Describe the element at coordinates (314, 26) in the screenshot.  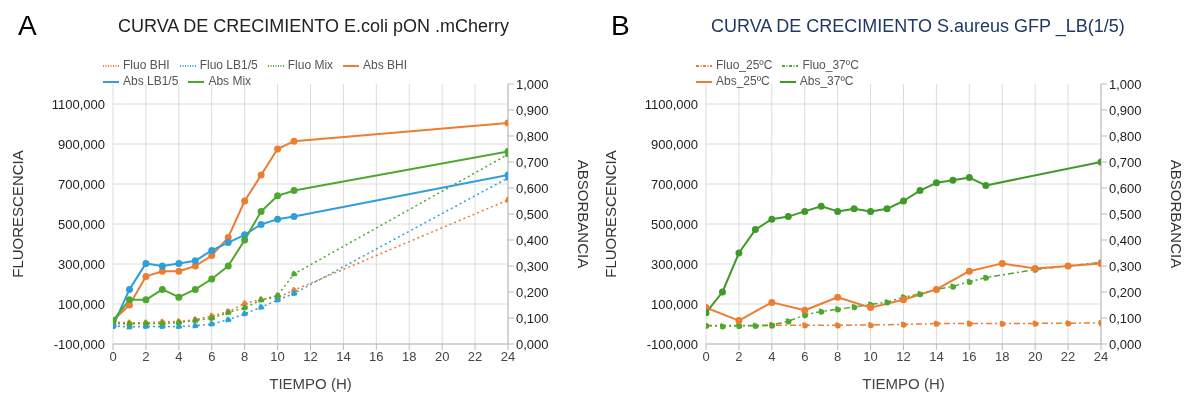
I see `chart-title: CURVA DE CRECIMIENTO E.coli pON .mCherry` at that location.